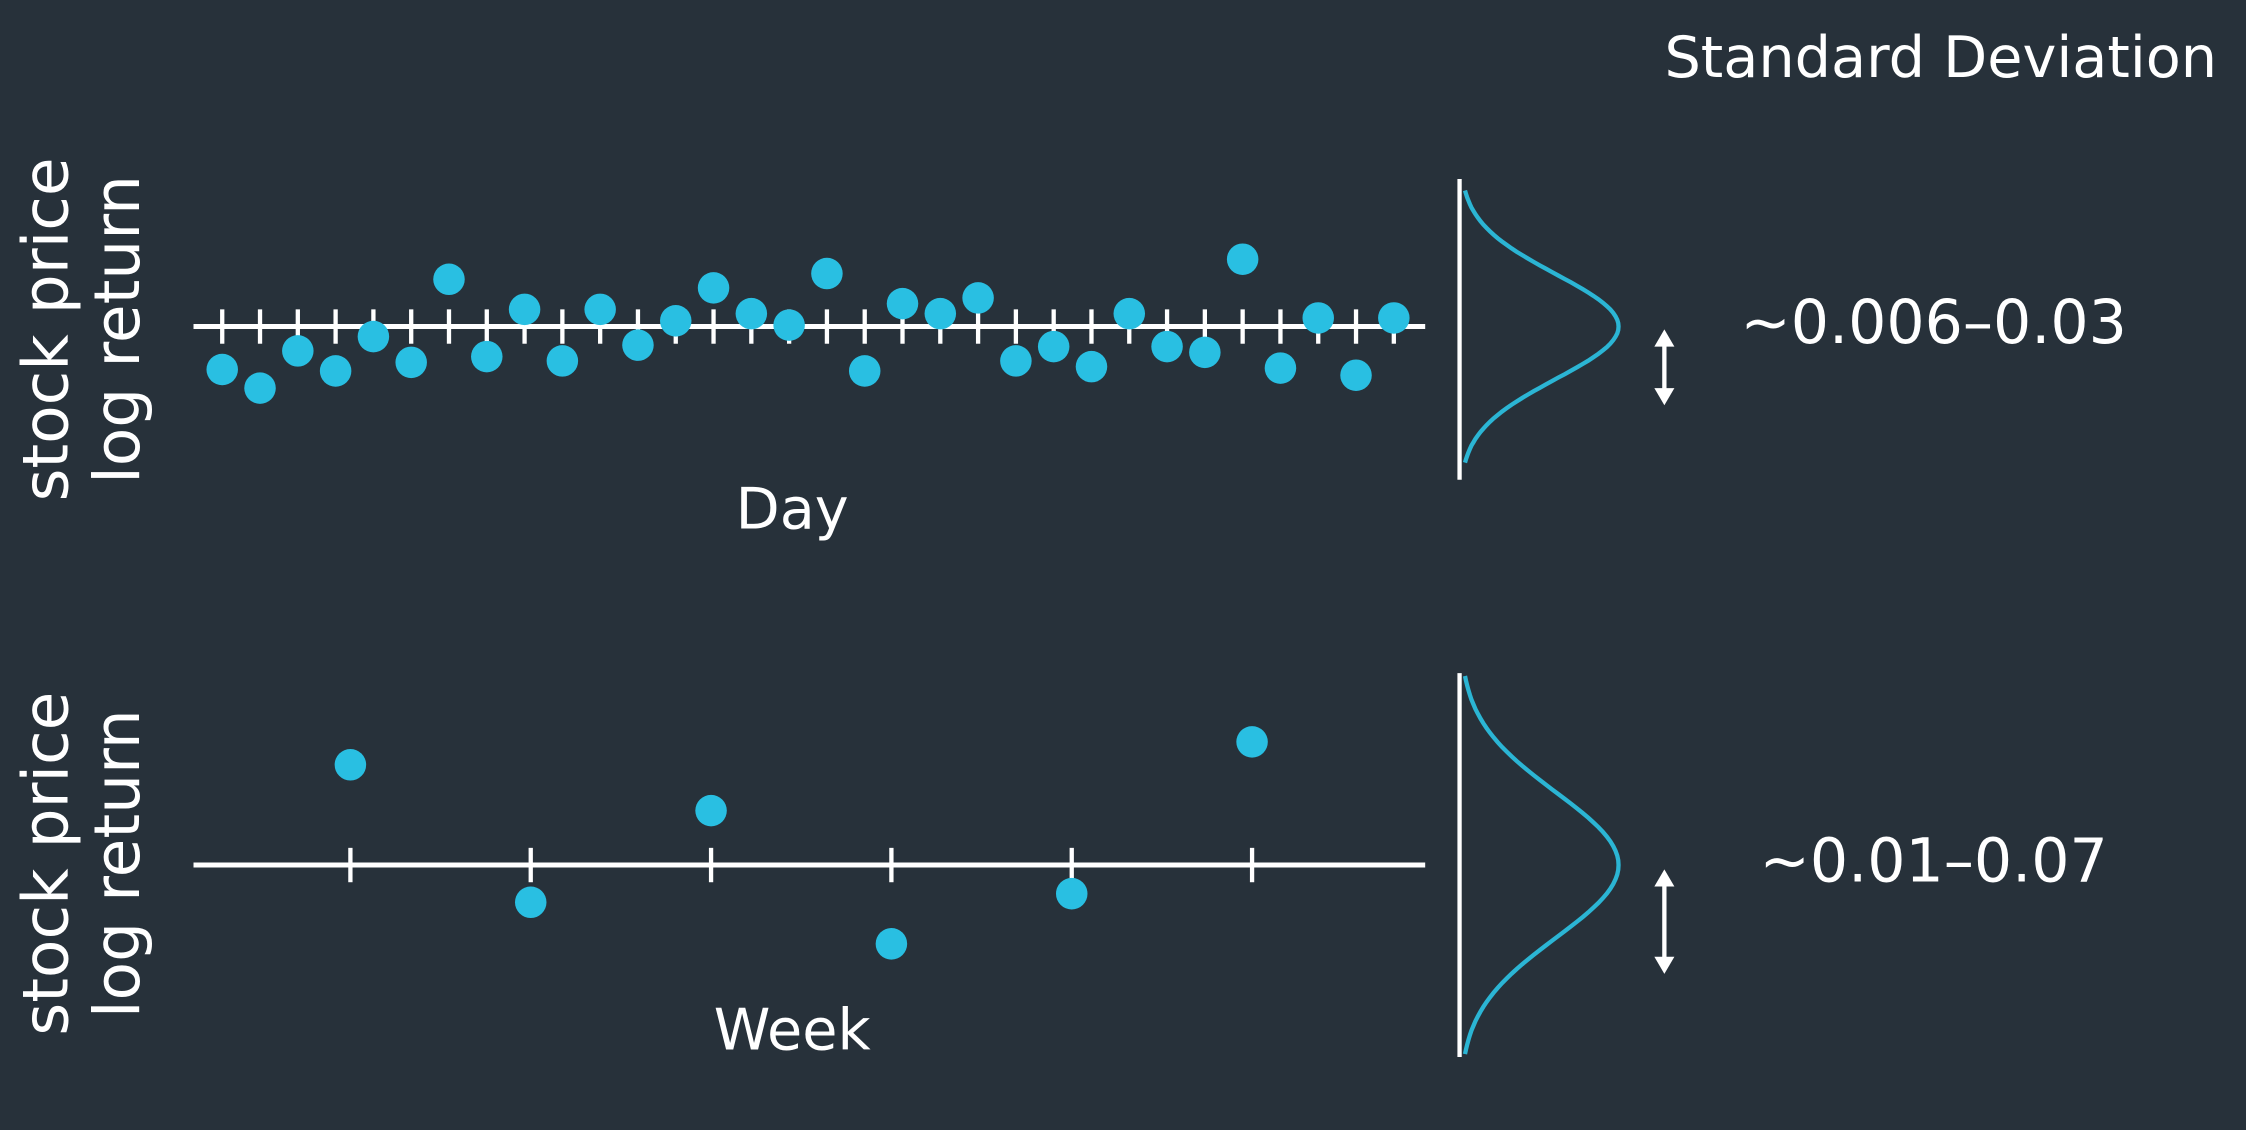 This screenshot has width=2246, height=1130. I want to click on title: Standard Deviation, so click(1940, 57).